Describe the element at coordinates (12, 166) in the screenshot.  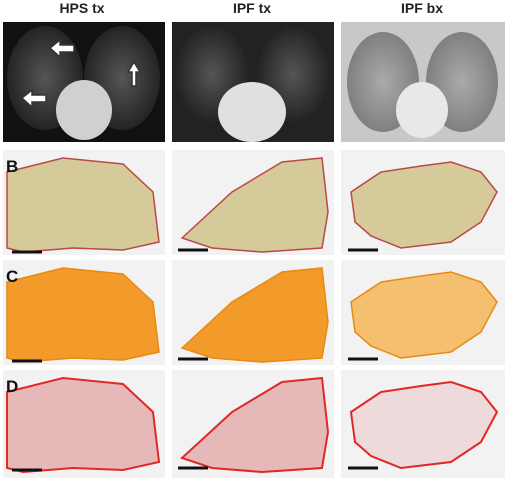
I see `row-label: B` at that location.